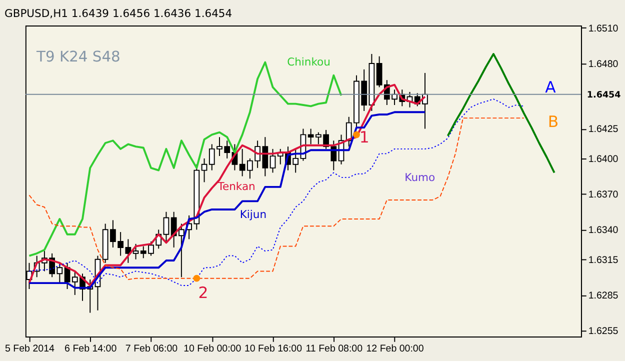  What do you see at coordinates (151, 349) in the screenshot?
I see `x-tick-label: 7 Feb 06:00` at bounding box center [151, 349].